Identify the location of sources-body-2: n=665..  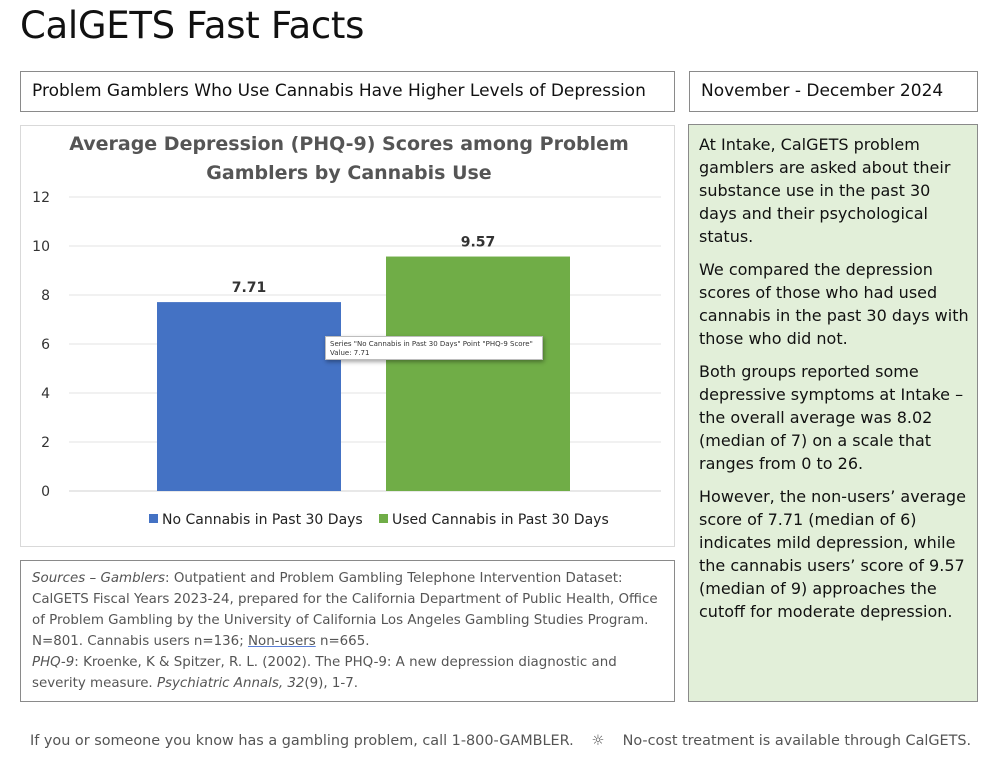
(342, 641).